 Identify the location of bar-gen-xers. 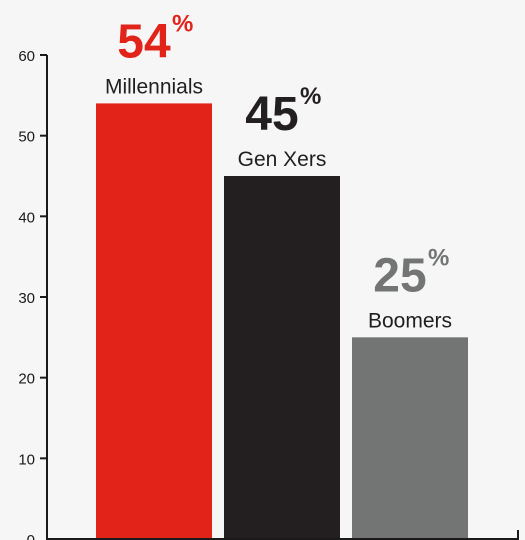
(282, 357).